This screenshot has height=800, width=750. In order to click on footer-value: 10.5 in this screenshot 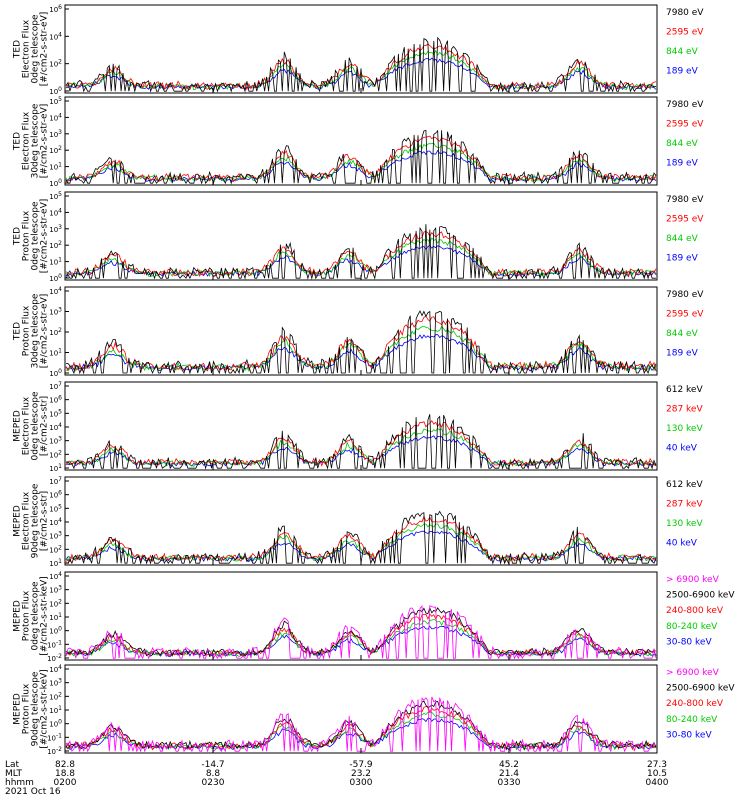, I will do `click(657, 774)`.